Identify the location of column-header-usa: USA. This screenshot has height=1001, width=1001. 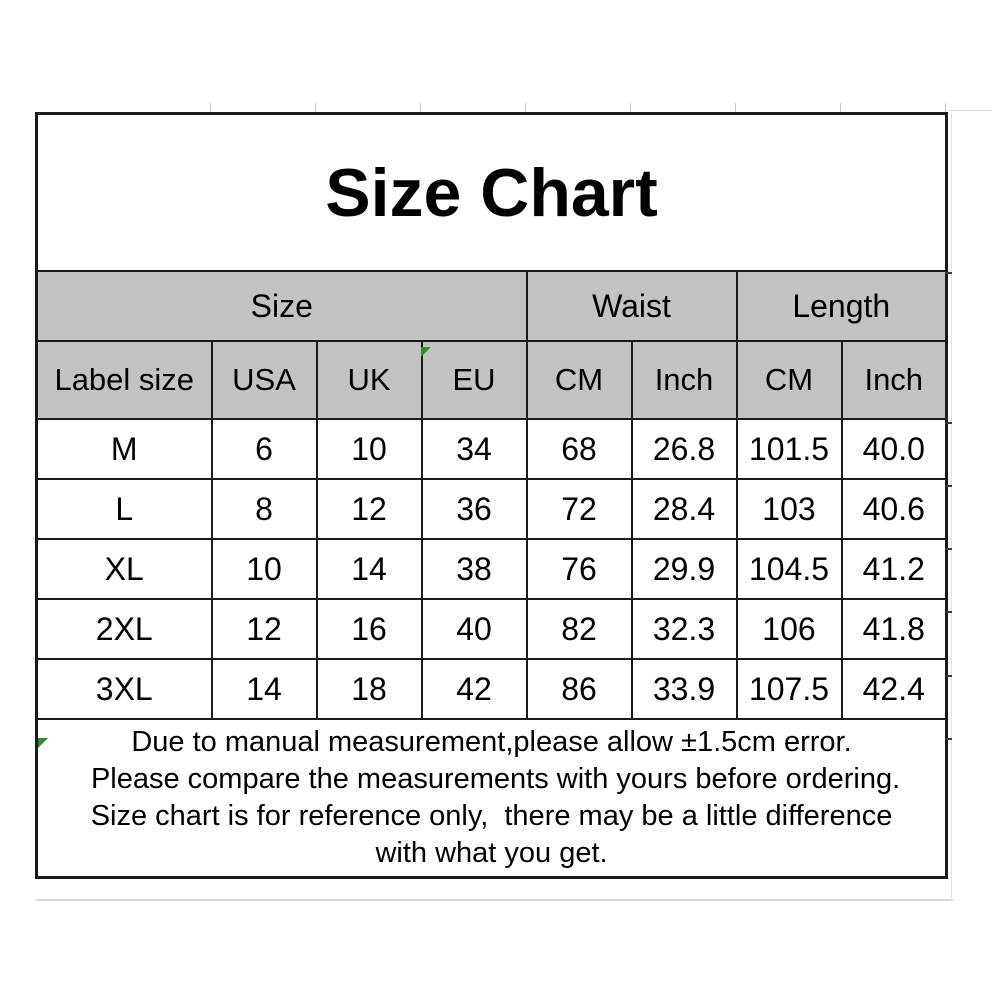
(264, 380).